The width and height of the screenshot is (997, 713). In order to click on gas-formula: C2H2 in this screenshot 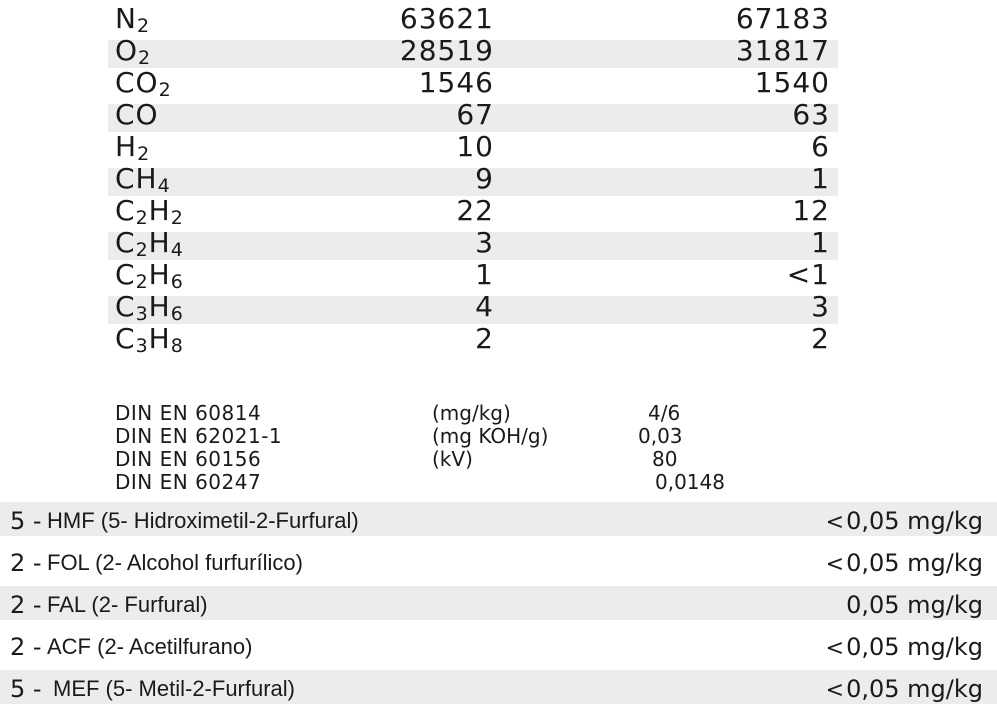, I will do `click(149, 211)`.